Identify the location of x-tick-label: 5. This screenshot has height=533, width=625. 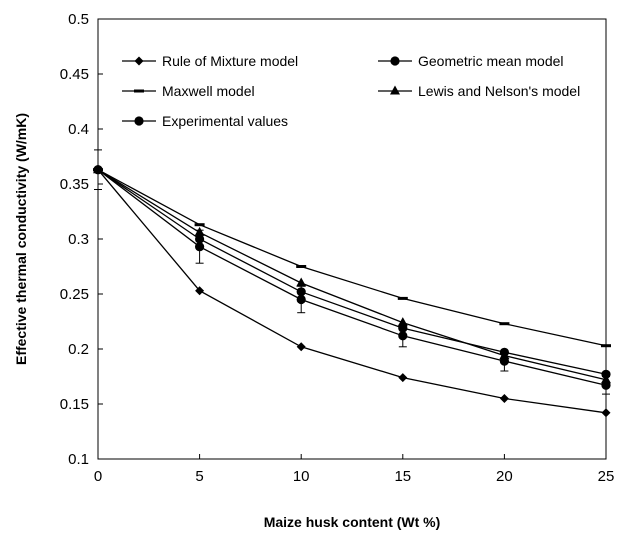
(199, 476).